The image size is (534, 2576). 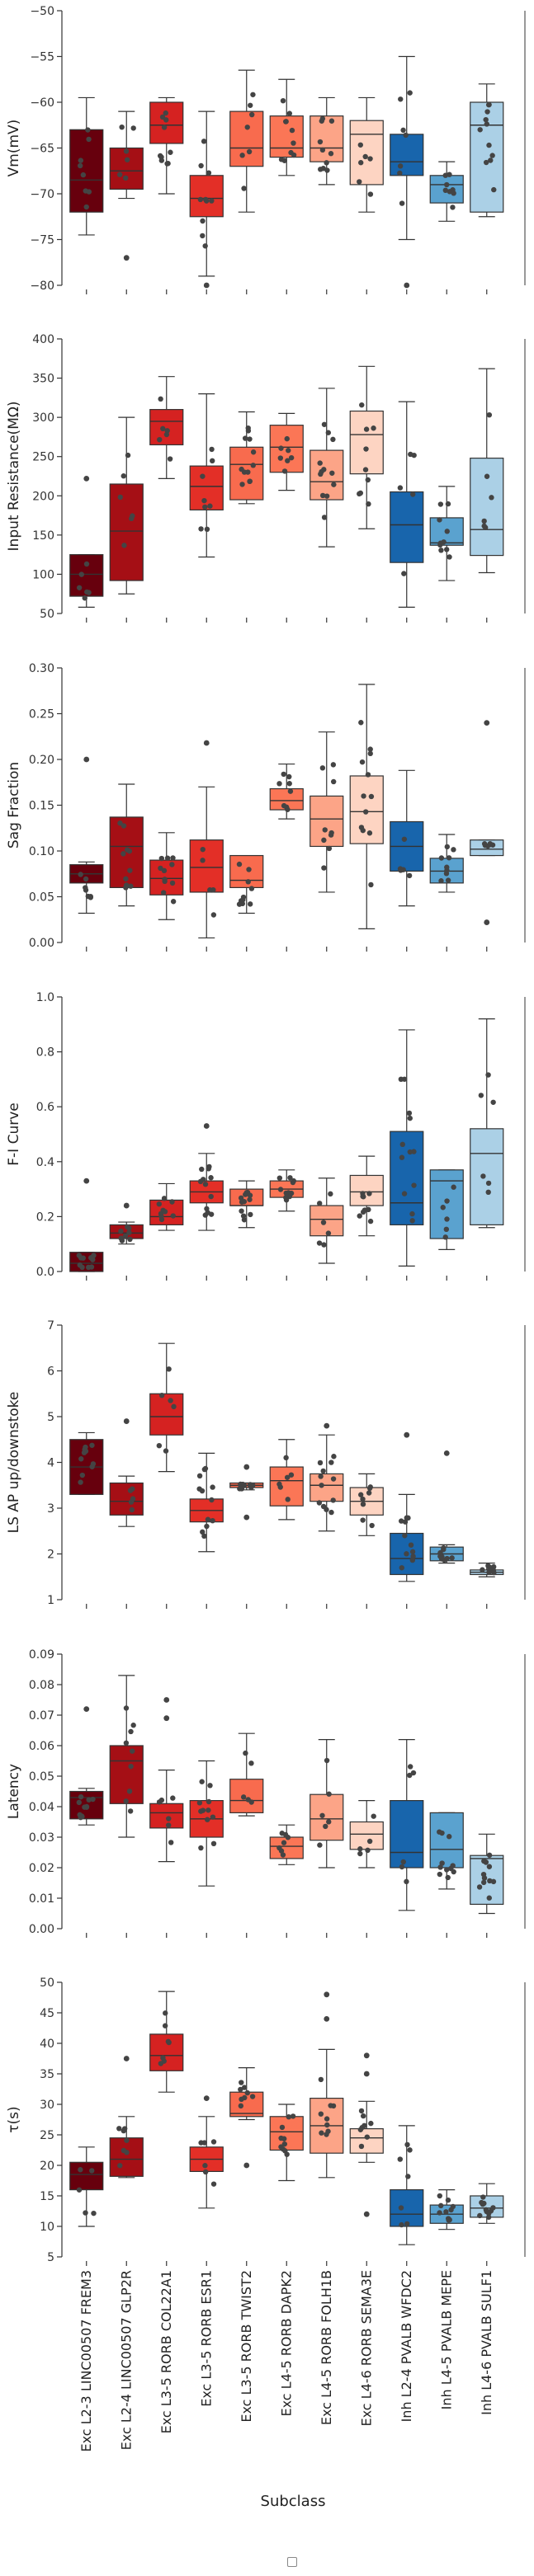 What do you see at coordinates (41, 1685) in the screenshot?
I see `y-tick-label: 0.08` at bounding box center [41, 1685].